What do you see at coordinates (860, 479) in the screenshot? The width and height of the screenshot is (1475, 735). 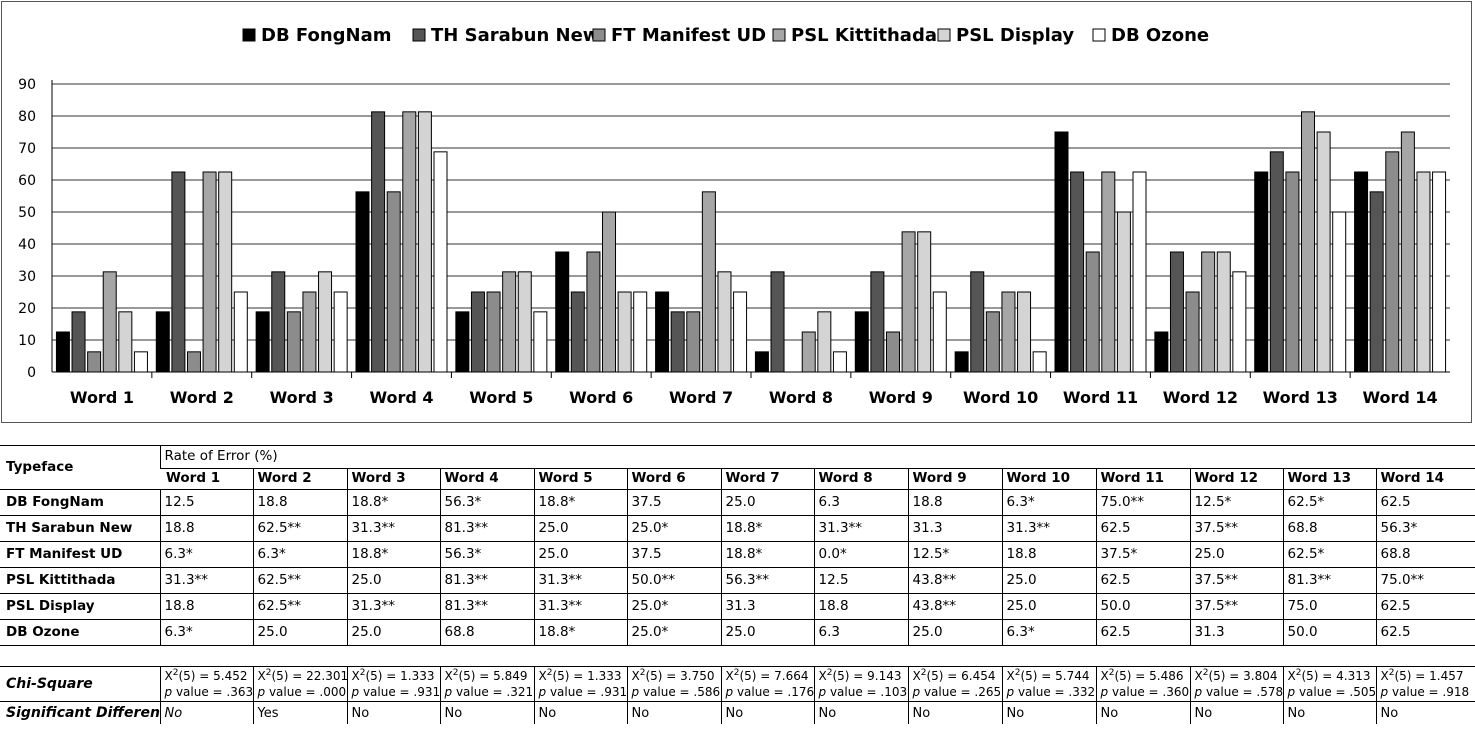 I see `column-header: Word 8` at bounding box center [860, 479].